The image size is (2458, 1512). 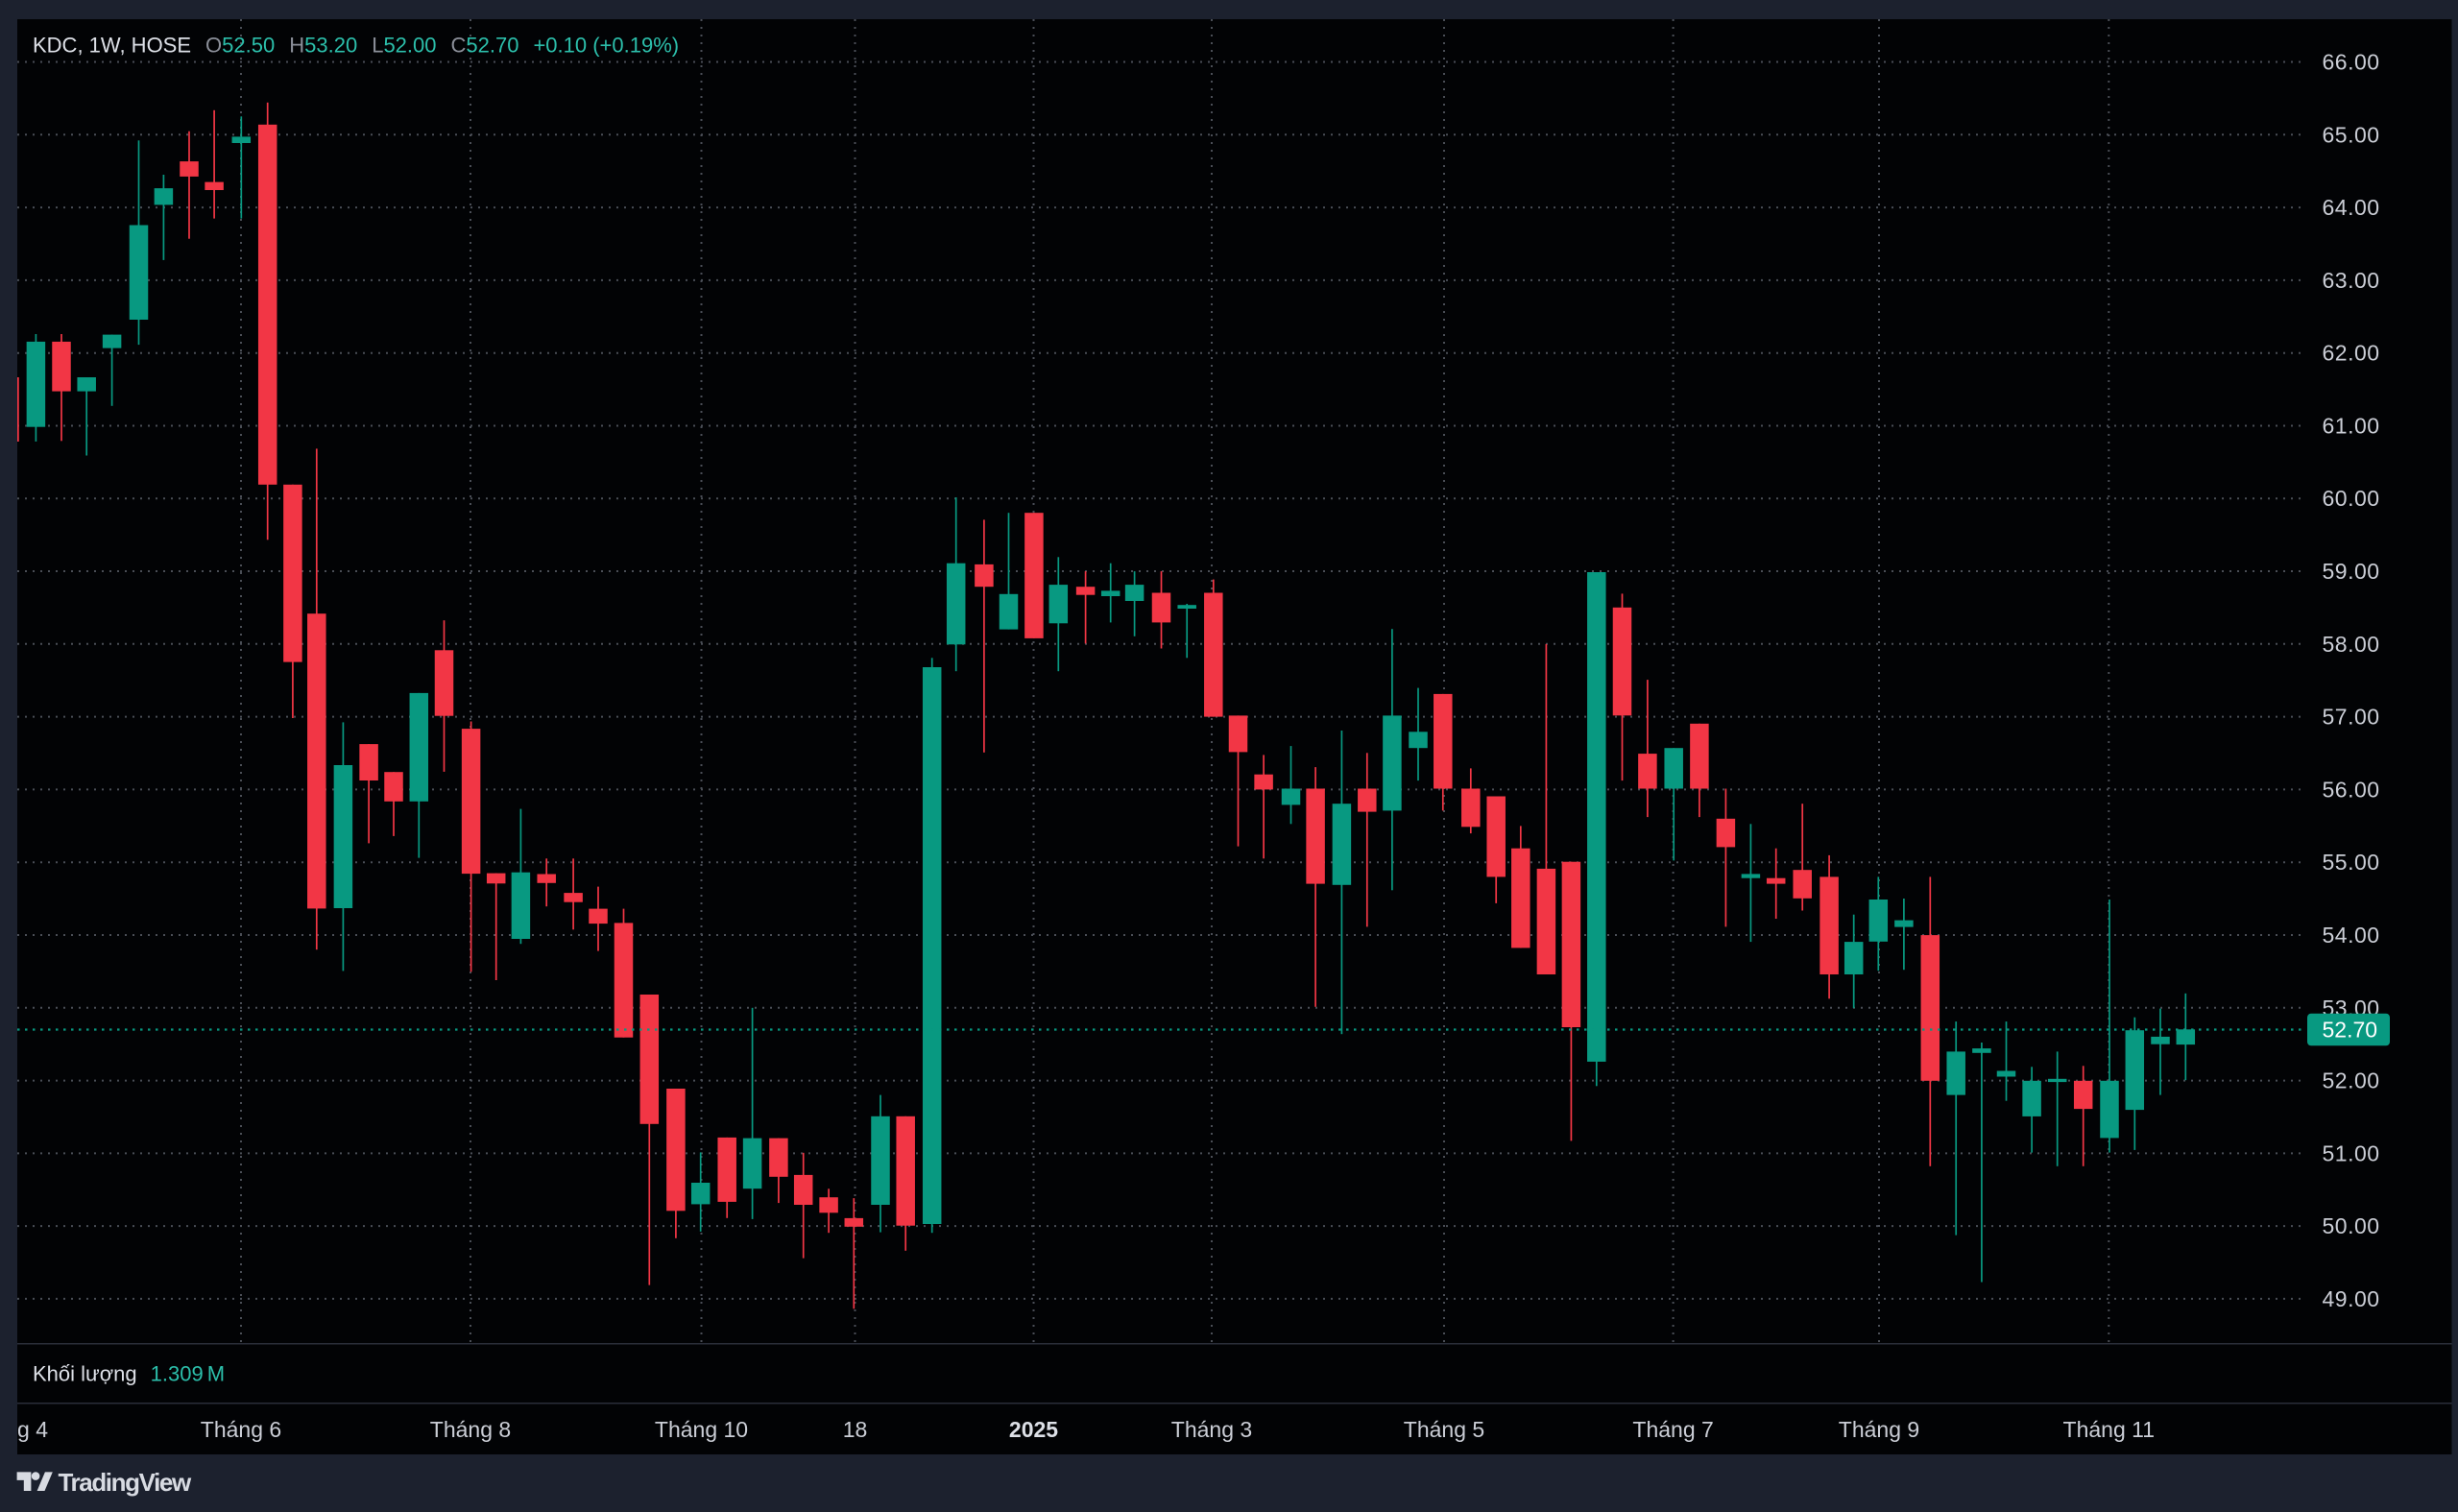 I want to click on svg-text: Tháng 3, so click(x=1211, y=1429).